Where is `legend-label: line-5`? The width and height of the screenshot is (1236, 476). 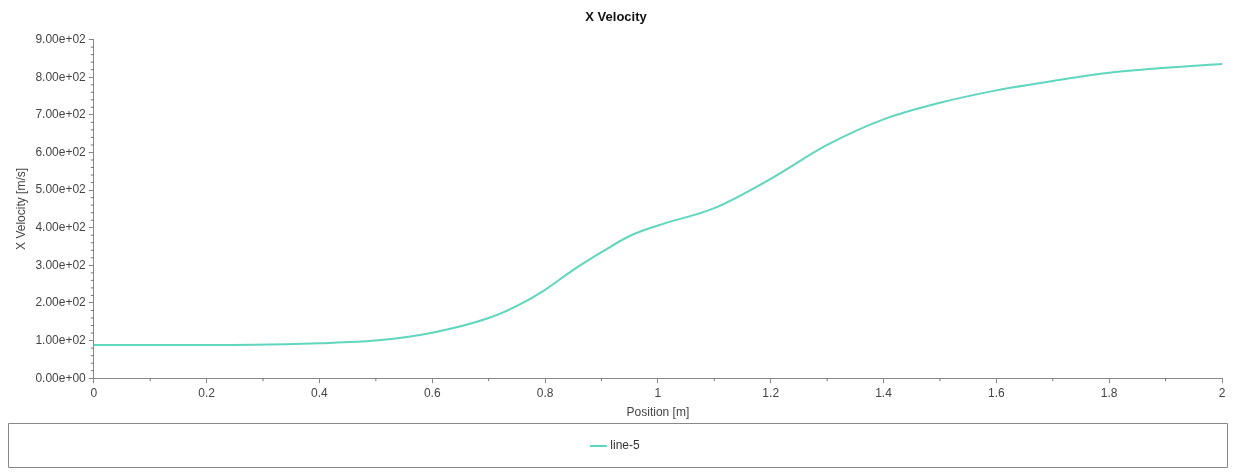 legend-label: line-5 is located at coordinates (625, 445).